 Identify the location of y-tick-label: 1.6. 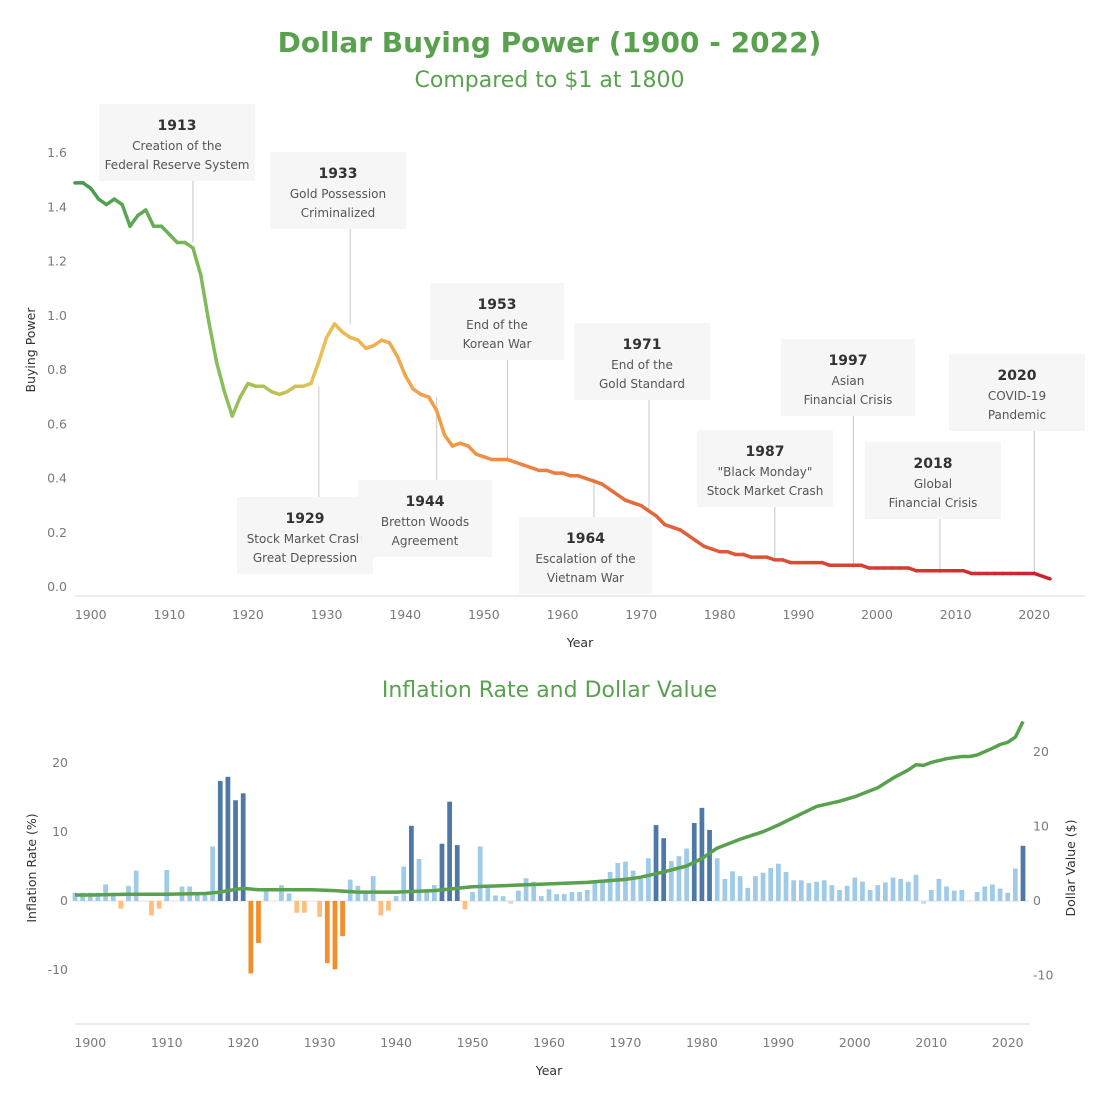
(57, 152).